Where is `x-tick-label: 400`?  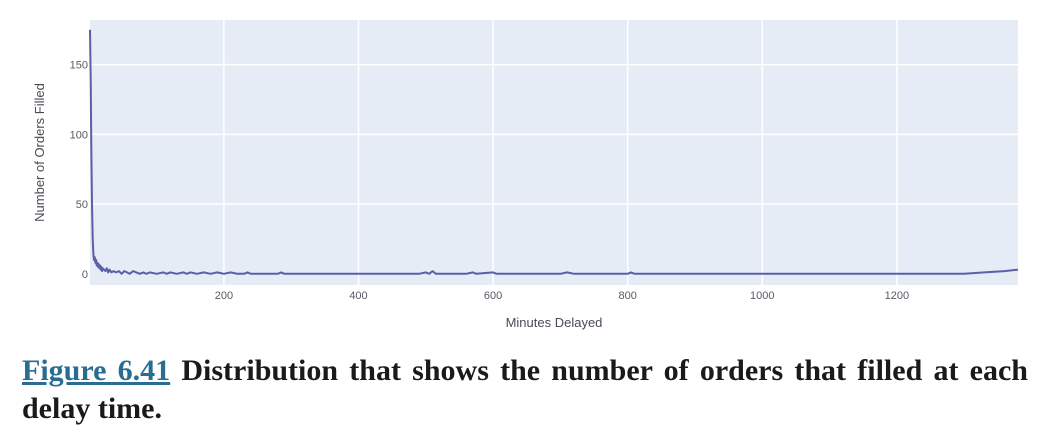
x-tick-label: 400 is located at coordinates (358, 296).